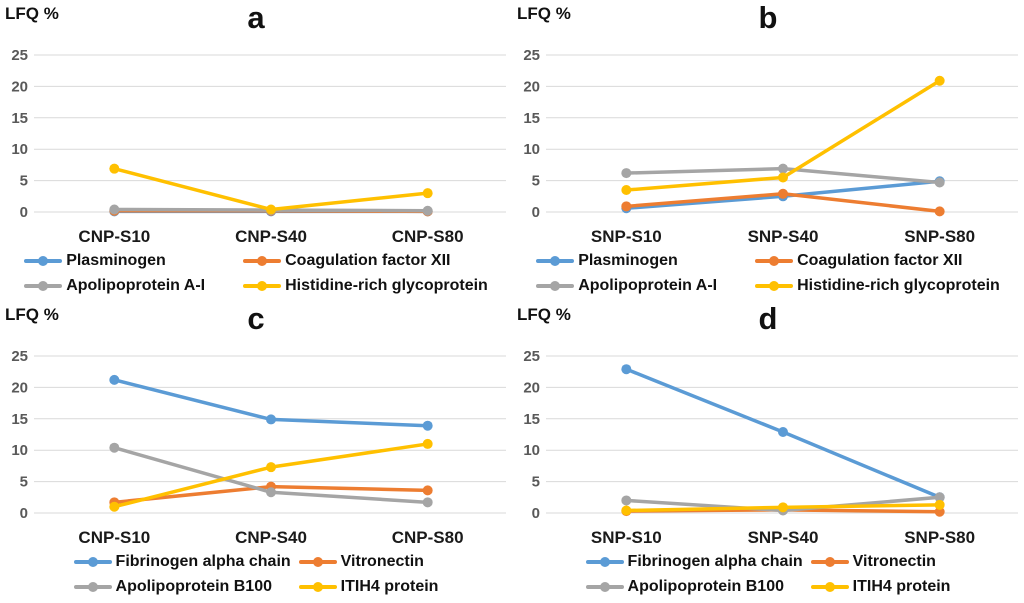 The width and height of the screenshot is (1024, 603). I want to click on legend-item: Coagulation factor XII, so click(877, 261).